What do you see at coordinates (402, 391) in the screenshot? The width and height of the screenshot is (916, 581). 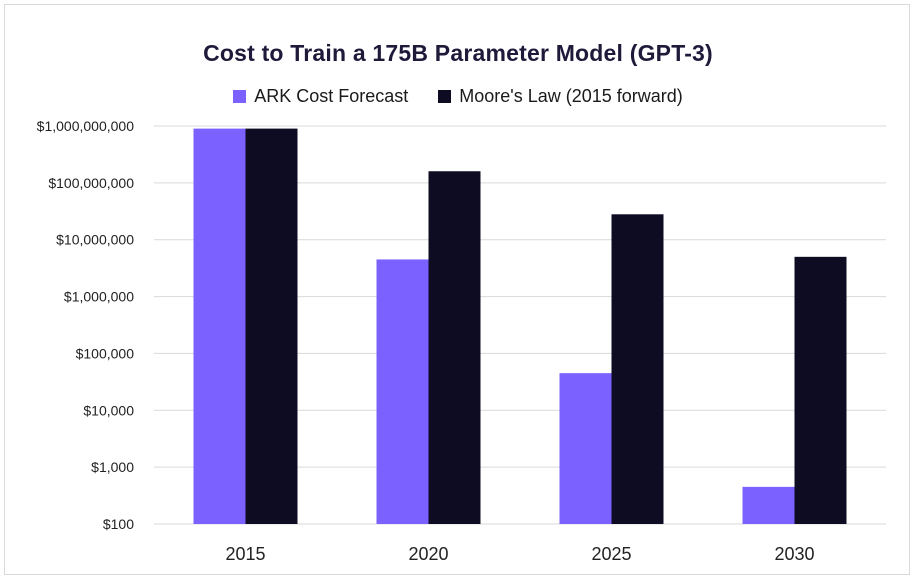 I see `bar-ark-2020` at bounding box center [402, 391].